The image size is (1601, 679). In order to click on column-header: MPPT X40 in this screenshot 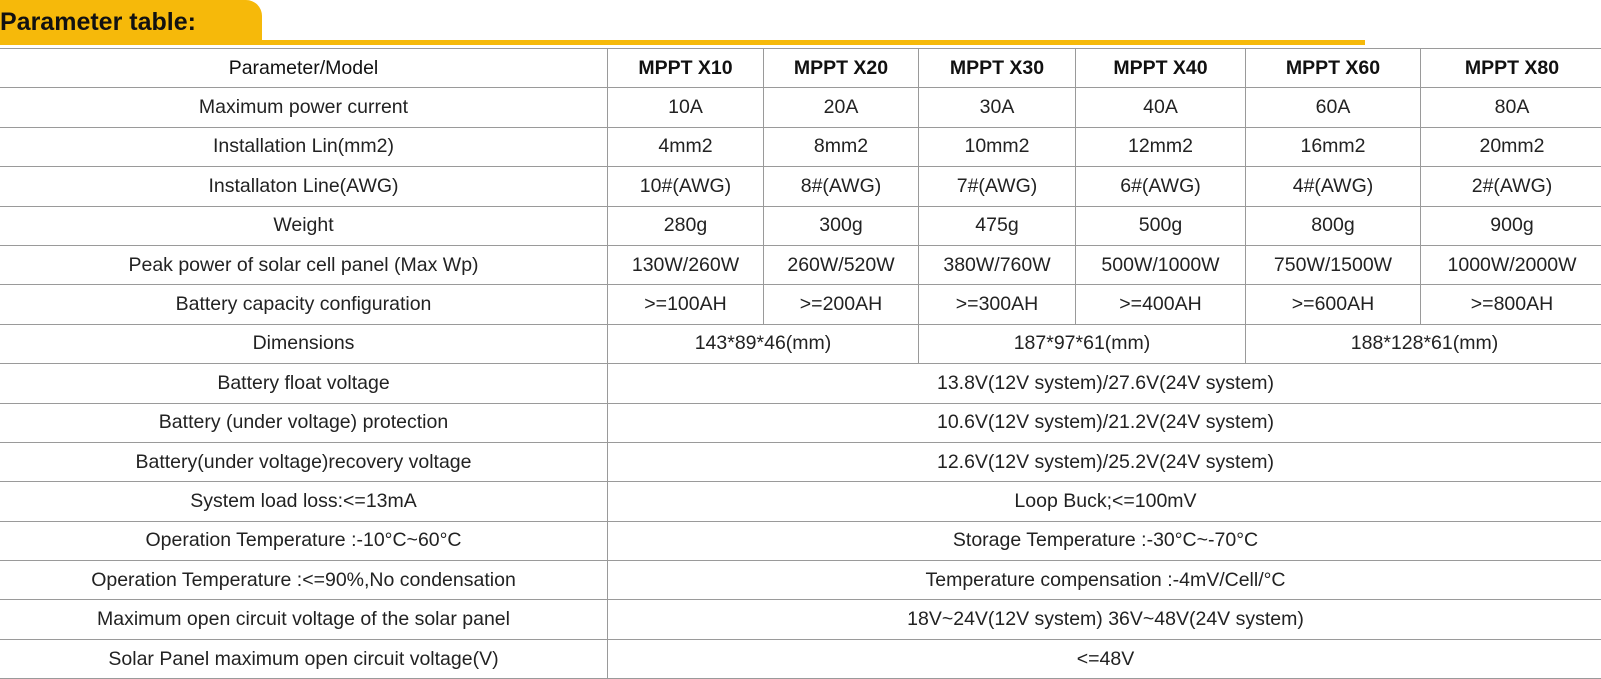, I will do `click(1160, 68)`.